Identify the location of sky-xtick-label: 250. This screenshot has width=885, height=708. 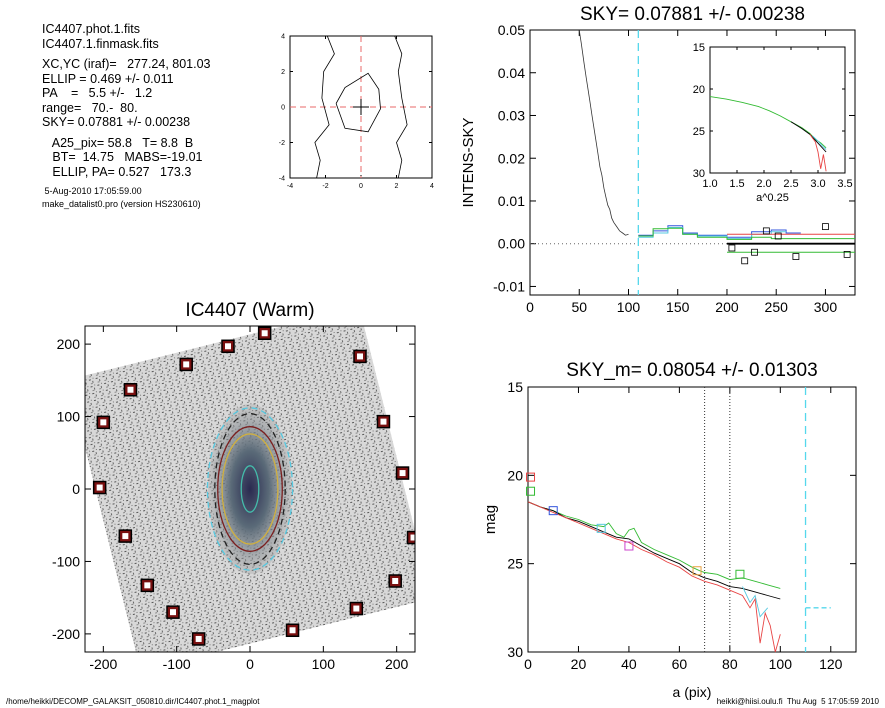
(777, 307).